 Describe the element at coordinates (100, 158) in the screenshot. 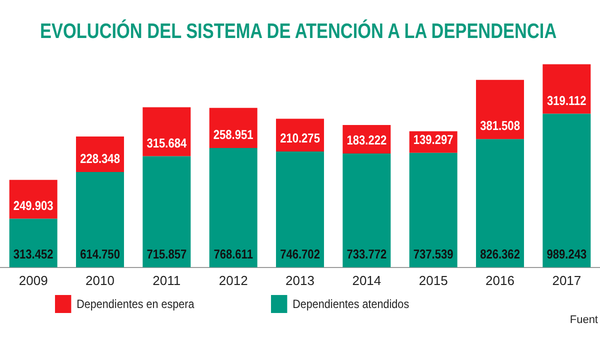

I see `data-label: 228.348` at that location.